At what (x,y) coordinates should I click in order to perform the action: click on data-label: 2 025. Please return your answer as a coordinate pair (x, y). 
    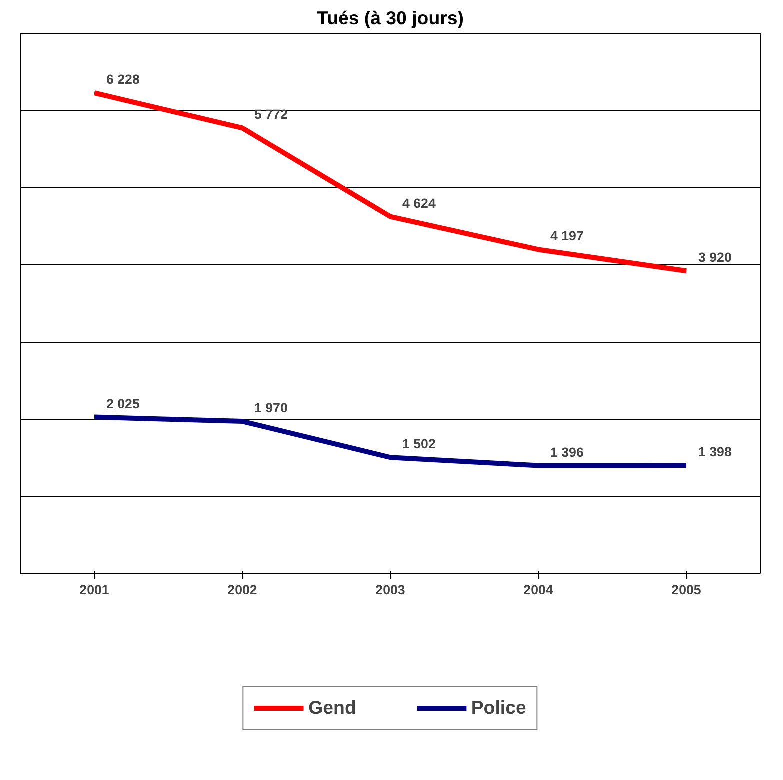
    Looking at the image, I should click on (123, 404).